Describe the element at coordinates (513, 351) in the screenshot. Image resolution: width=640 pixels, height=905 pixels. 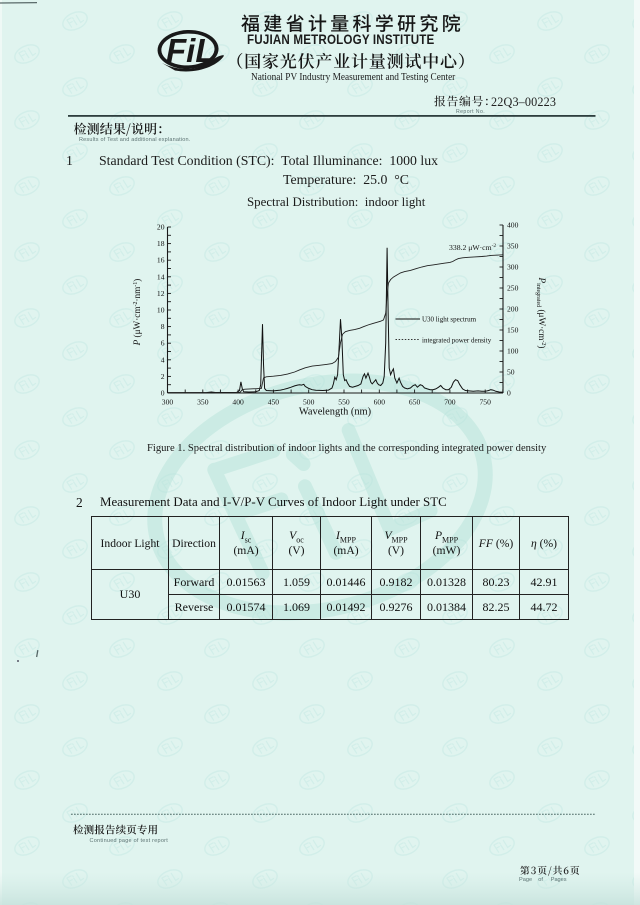
I see `svg-text: 100` at that location.